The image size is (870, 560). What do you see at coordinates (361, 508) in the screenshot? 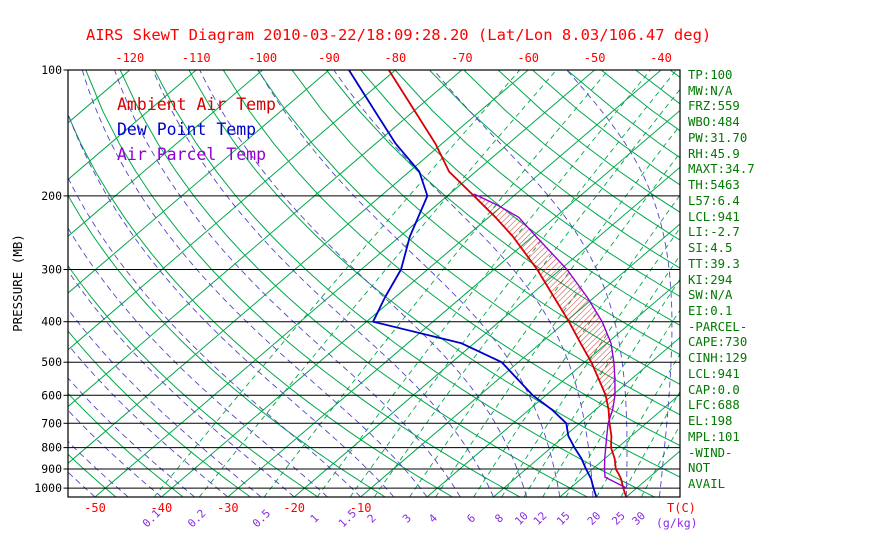
I see `bottom-temp-label: -10` at bounding box center [361, 508].